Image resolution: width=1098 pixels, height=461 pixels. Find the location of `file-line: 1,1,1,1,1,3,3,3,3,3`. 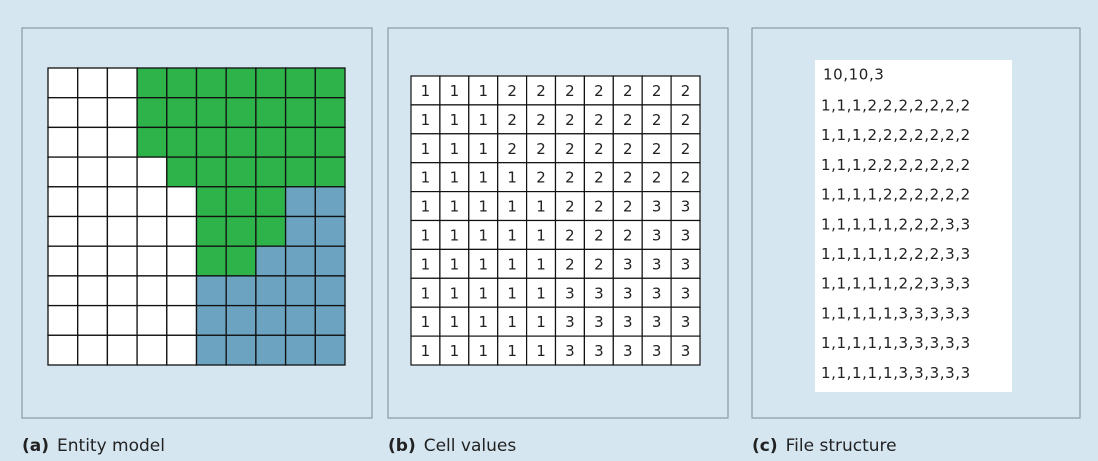

file-line: 1,1,1,1,1,3,3,3,3,3 is located at coordinates (896, 313).